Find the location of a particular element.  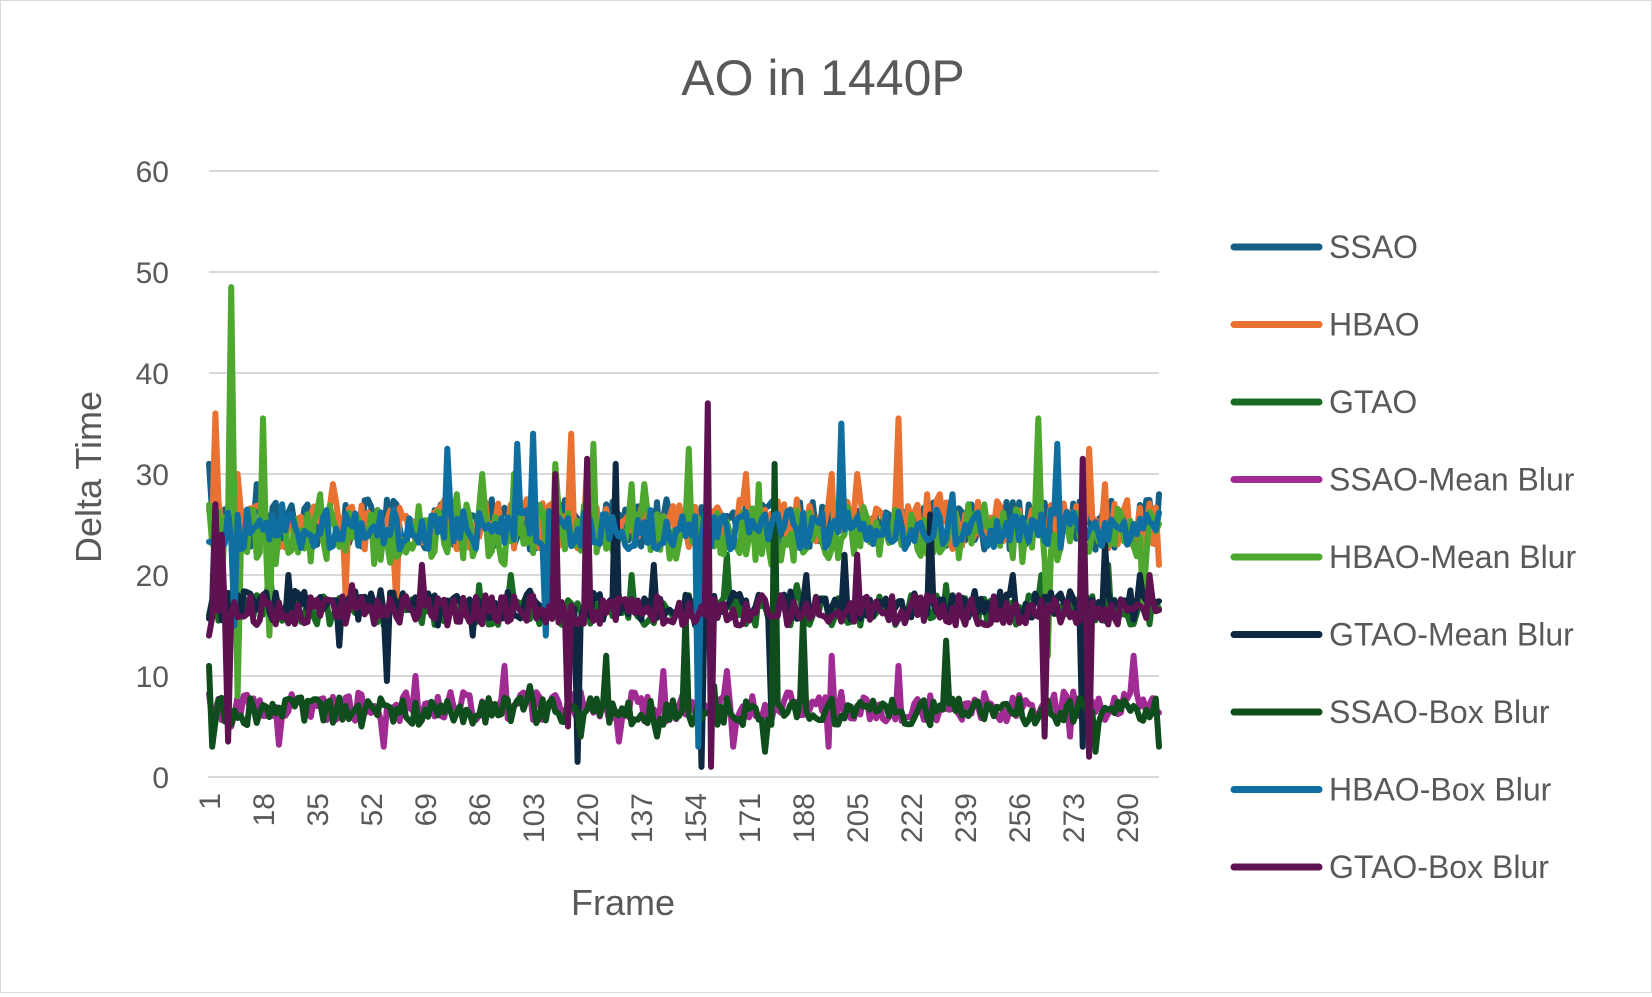

x-tick-label: 86 is located at coordinates (480, 809).